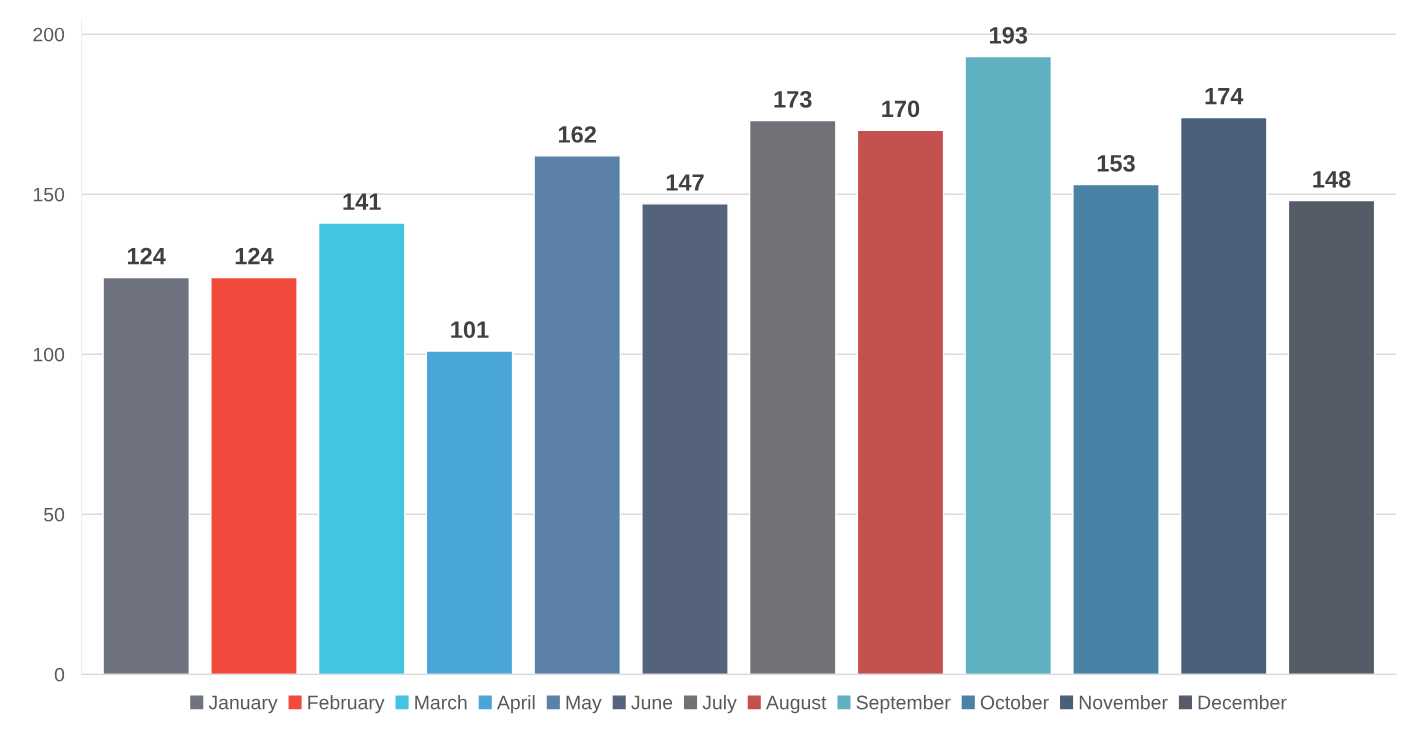 The width and height of the screenshot is (1406, 729). I want to click on legend-label: February, so click(346, 704).